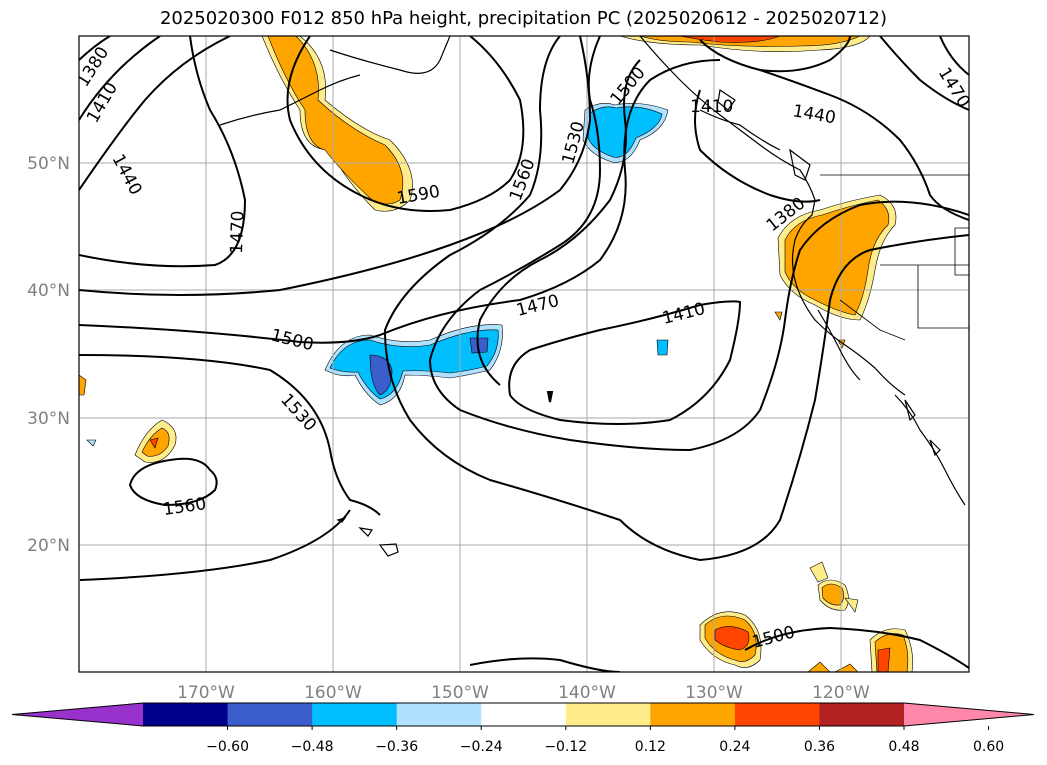  I want to click on colorbar-label: 0.24, so click(734, 747).